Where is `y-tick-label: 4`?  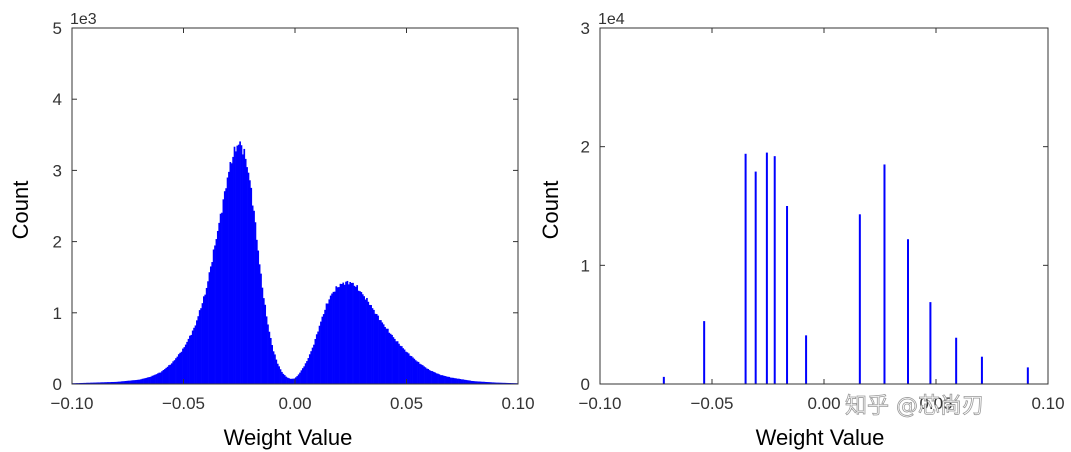 y-tick-label: 4 is located at coordinates (57, 99).